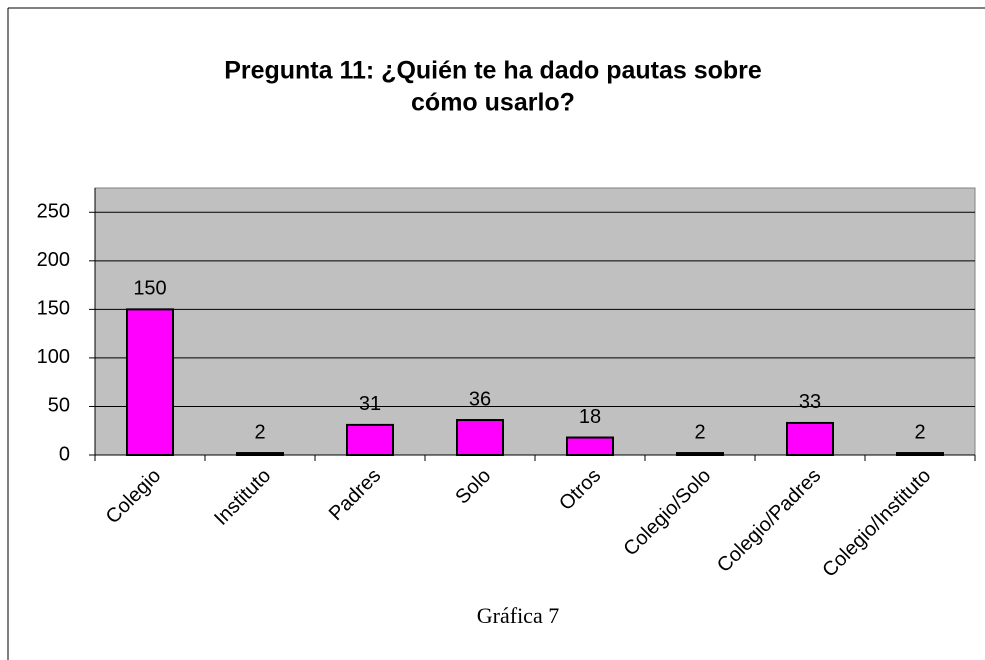  Describe the element at coordinates (769, 521) in the screenshot. I see `x-tick-label: Colegio/Padres` at that location.